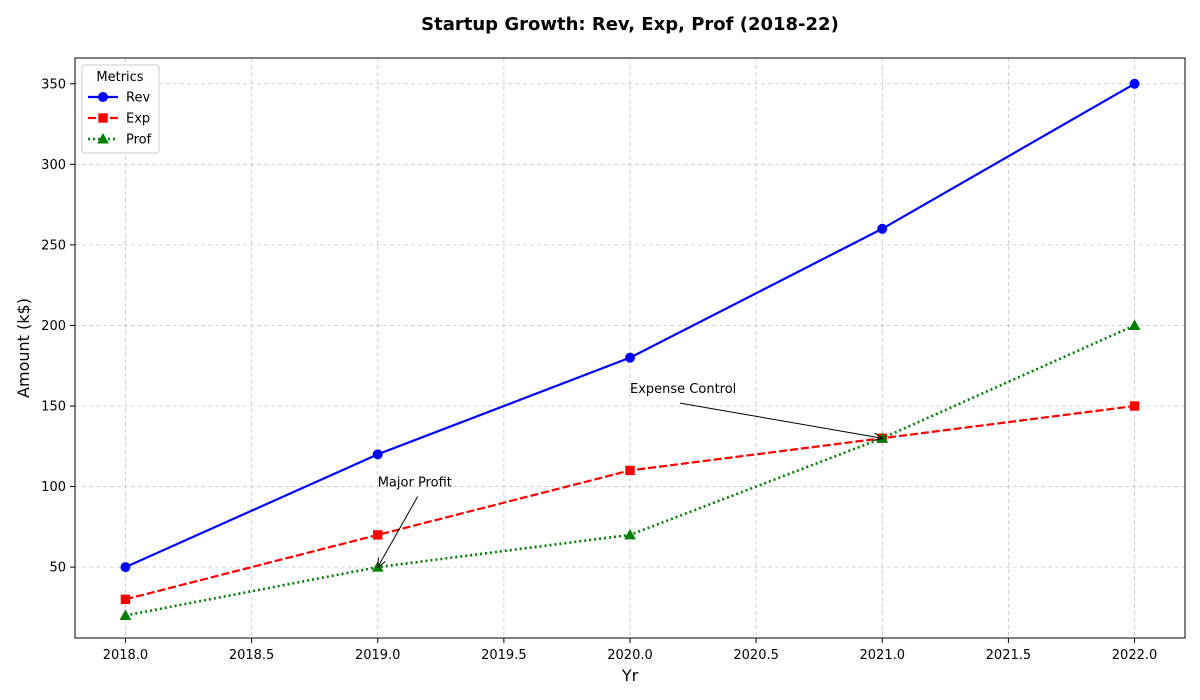 This screenshot has height=700, width=1200. What do you see at coordinates (252, 655) in the screenshot?
I see `x-tick-label: 2018.5` at bounding box center [252, 655].